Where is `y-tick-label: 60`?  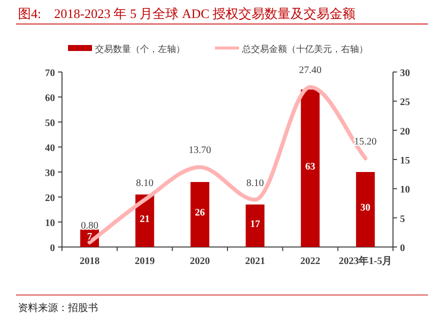
y-tick-label: 60 is located at coordinates (50, 98).